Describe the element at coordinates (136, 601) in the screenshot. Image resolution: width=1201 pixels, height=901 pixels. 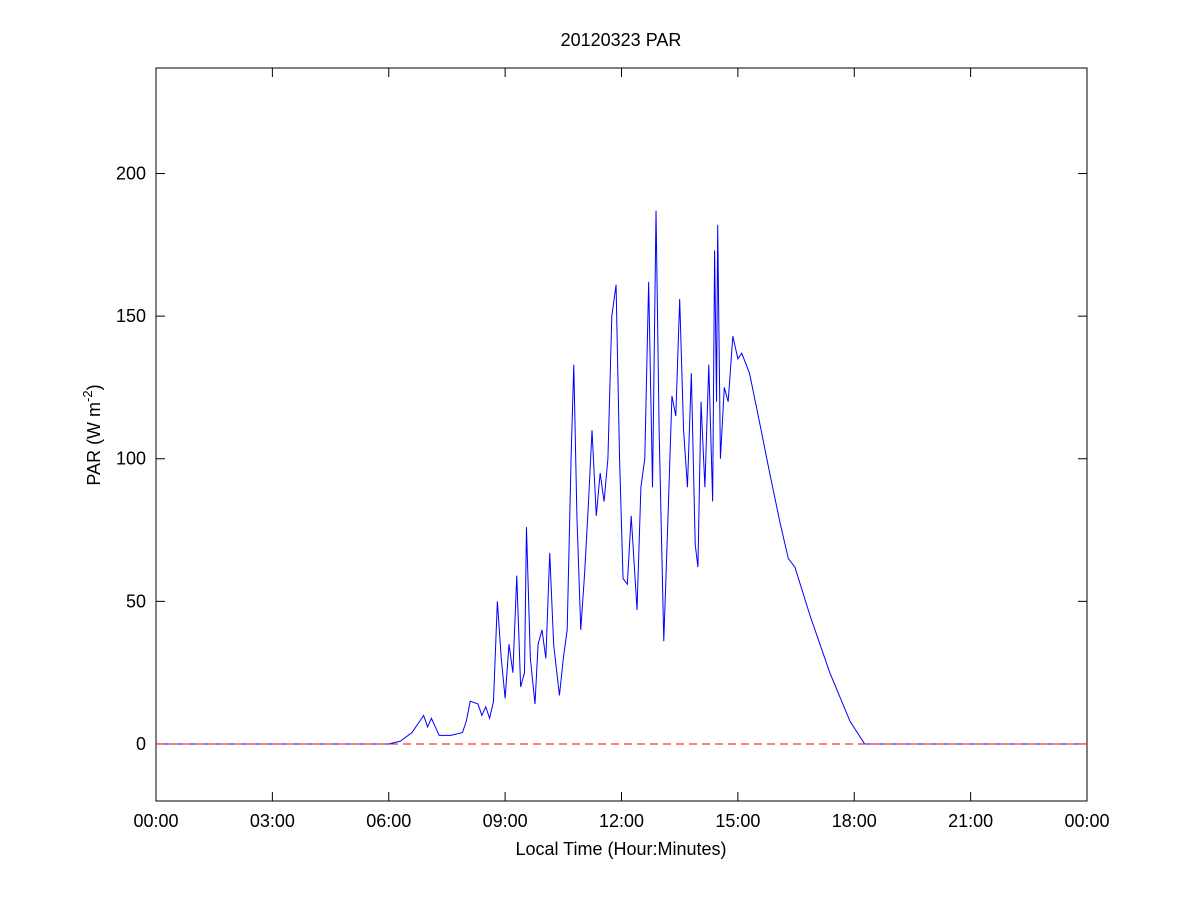
I see `y-tick-label: 50` at that location.